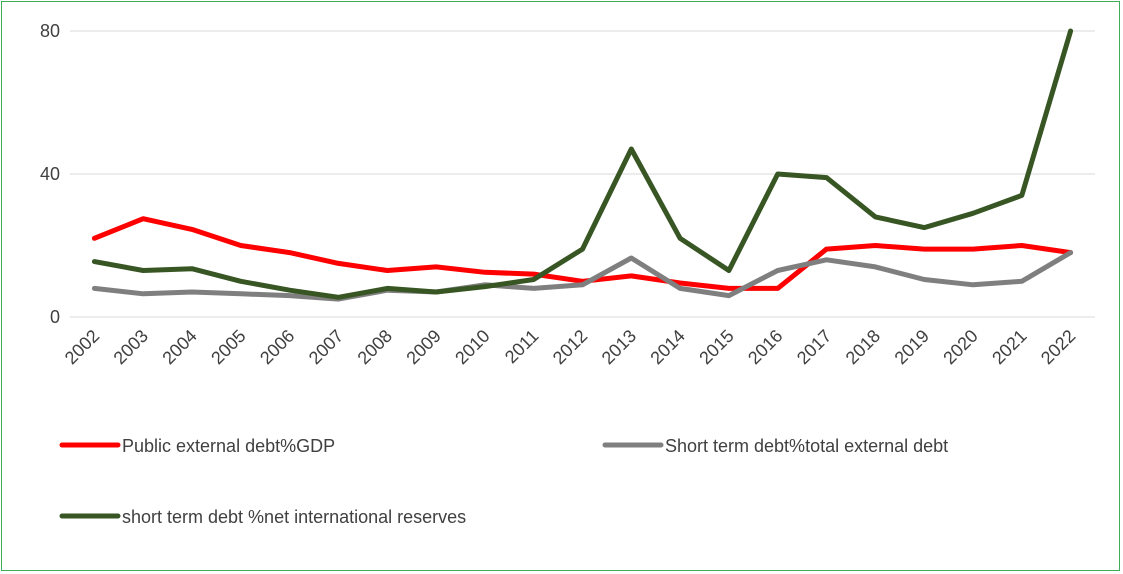 The height and width of the screenshot is (574, 1123). What do you see at coordinates (960, 347) in the screenshot?
I see `x-tick-label: 2020` at bounding box center [960, 347].